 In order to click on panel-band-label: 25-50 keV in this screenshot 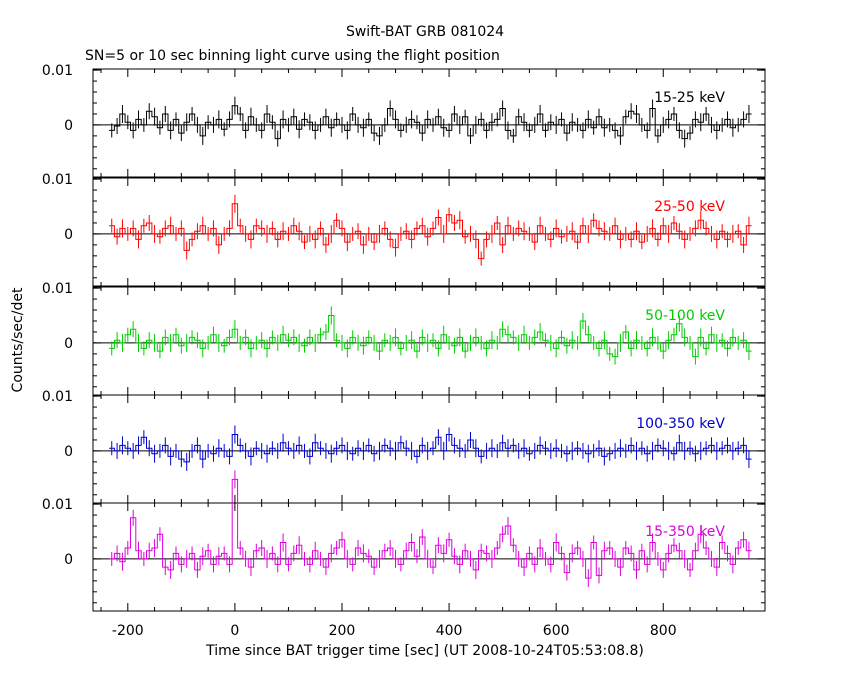, I will do `click(689, 207)`.